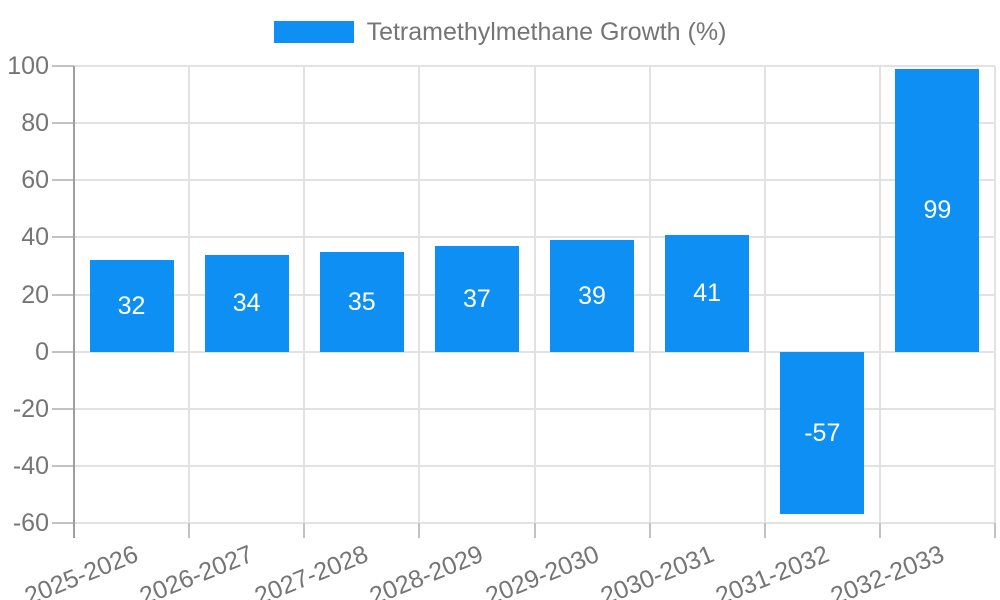 This screenshot has width=1000, height=600. What do you see at coordinates (28, 66) in the screenshot?
I see `y-axis-tick-label: 100` at bounding box center [28, 66].